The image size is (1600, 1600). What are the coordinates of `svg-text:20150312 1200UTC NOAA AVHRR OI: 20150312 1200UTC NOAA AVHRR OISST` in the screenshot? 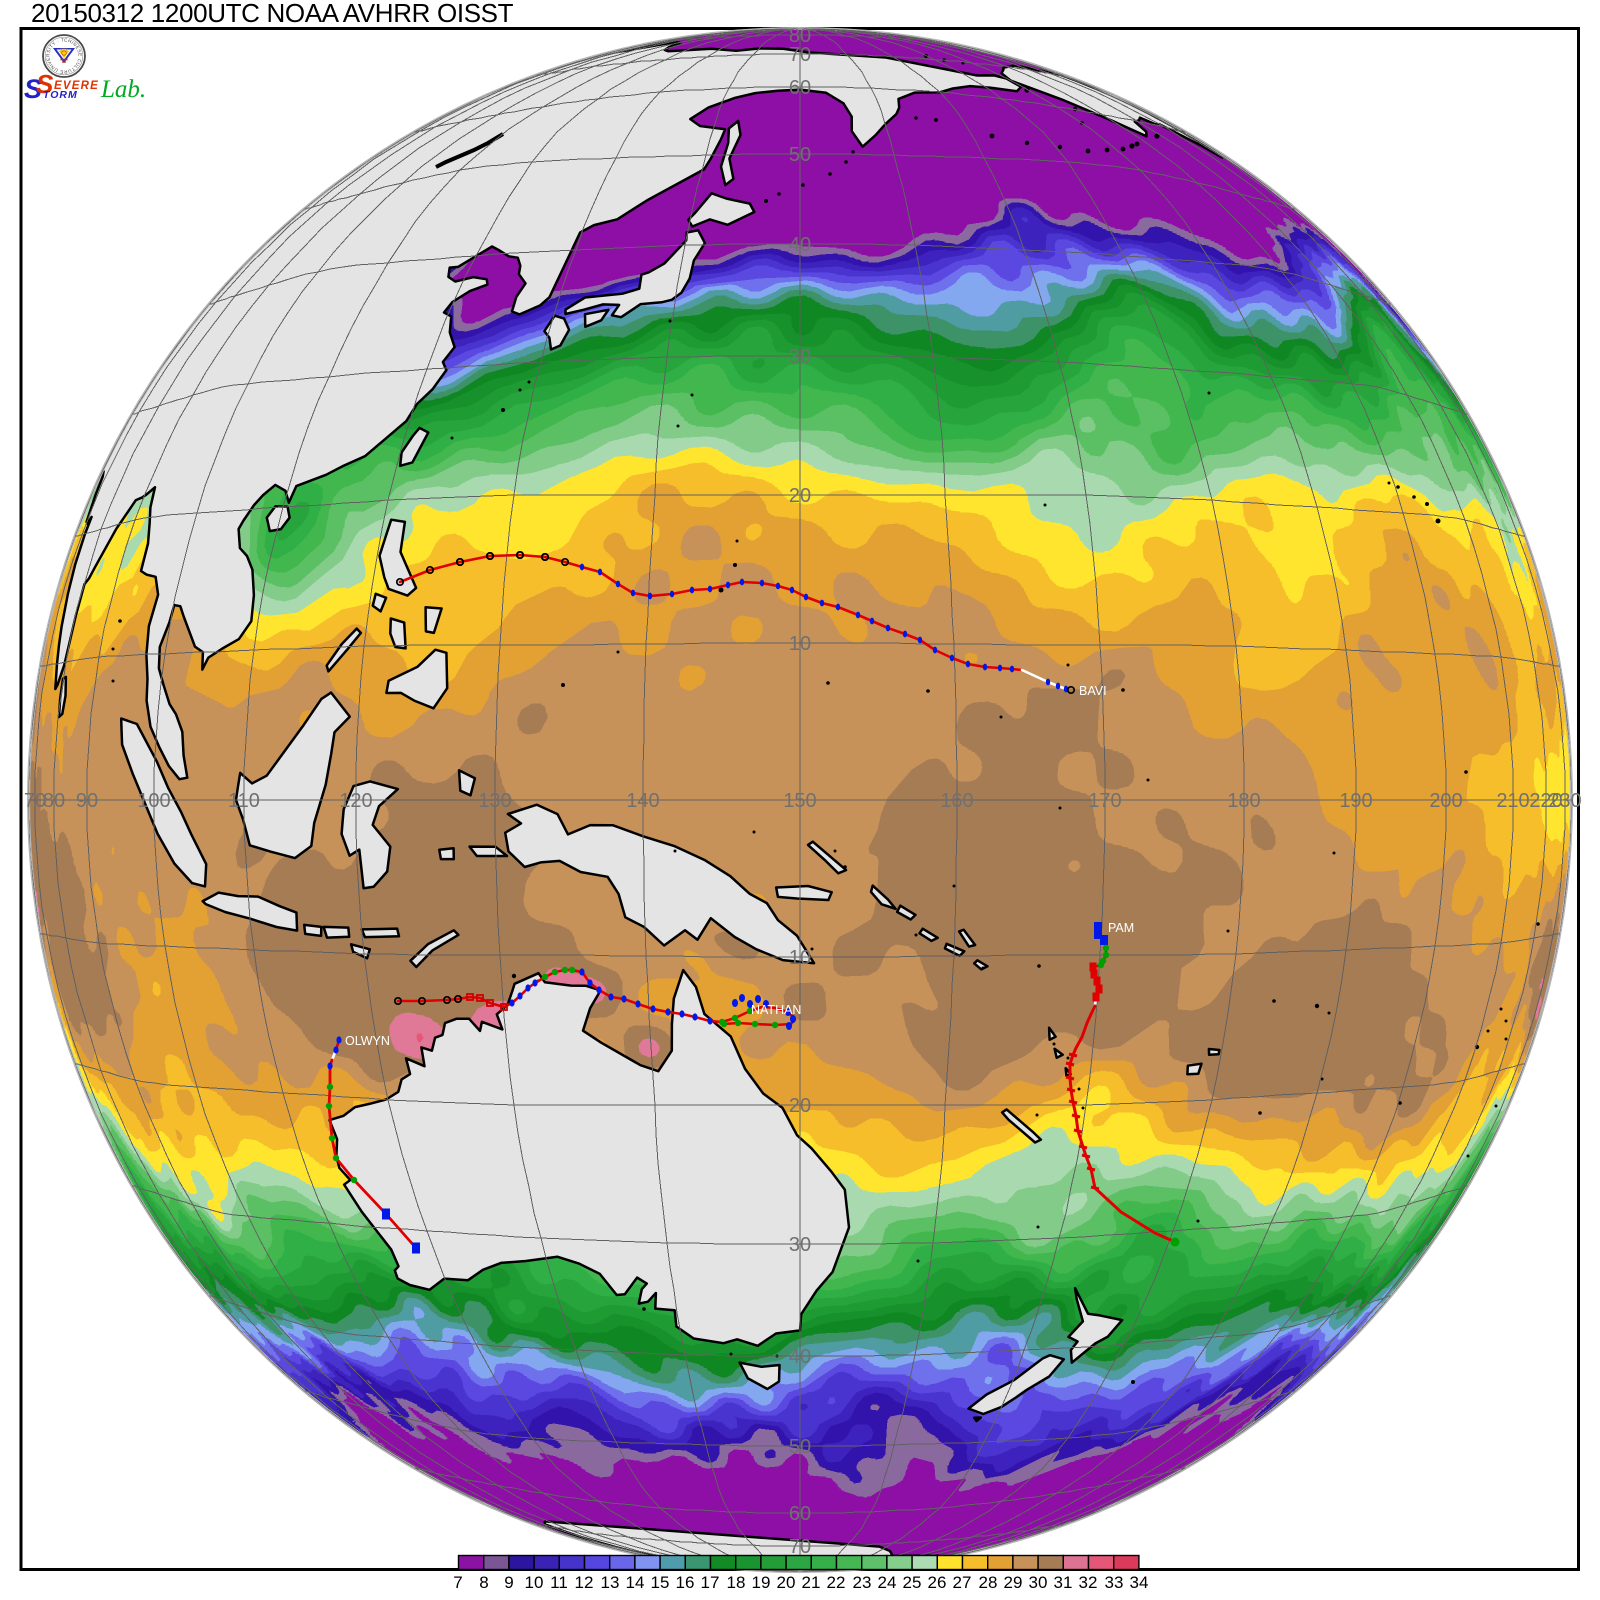 It's located at (272, 14).